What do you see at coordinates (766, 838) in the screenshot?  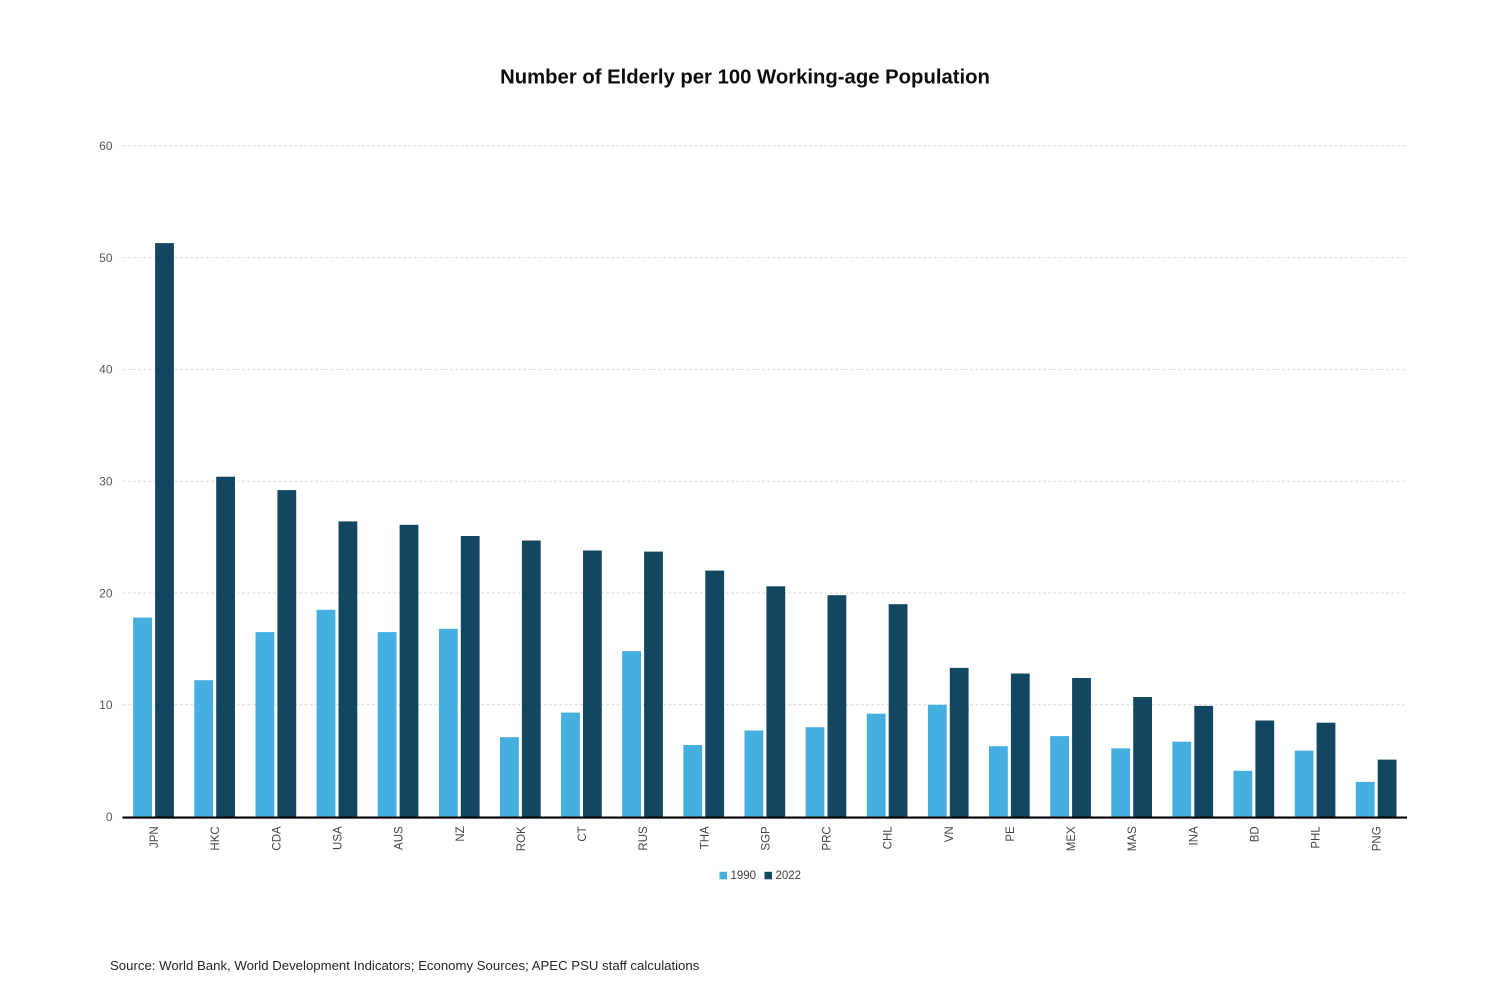 I see `svg-text: SGP` at bounding box center [766, 838].